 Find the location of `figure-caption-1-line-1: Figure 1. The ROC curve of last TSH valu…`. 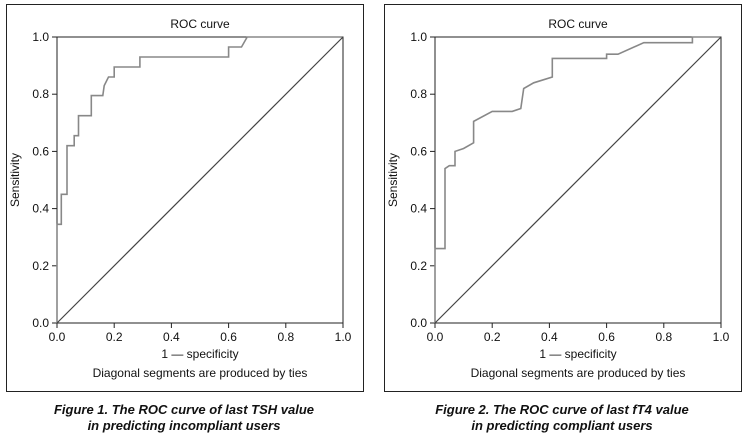

figure-caption-1-line-1: Figure 1. The ROC curve of last TSH valu… is located at coordinates (184, 409).